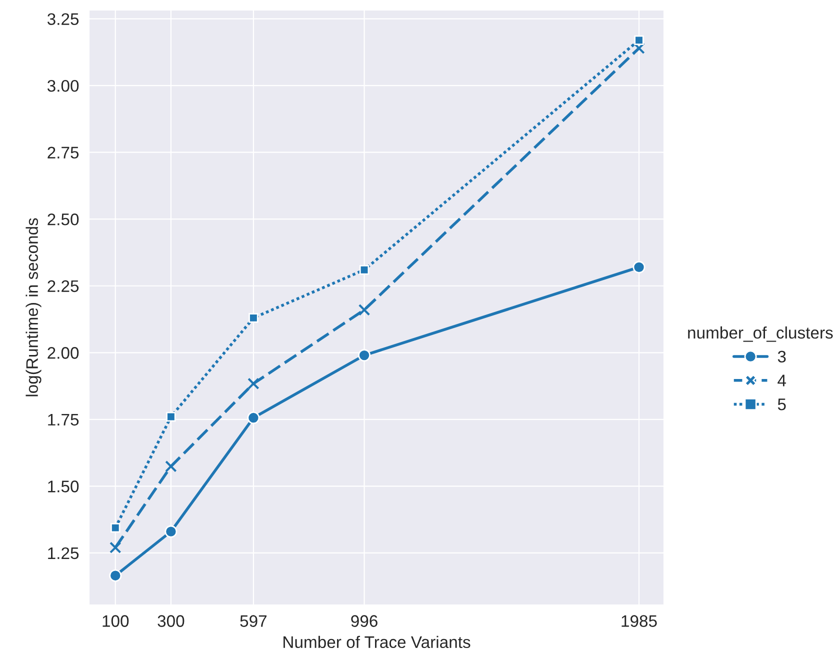 The image size is (839, 668). What do you see at coordinates (253, 621) in the screenshot?
I see `x-tick-label: 597` at bounding box center [253, 621].